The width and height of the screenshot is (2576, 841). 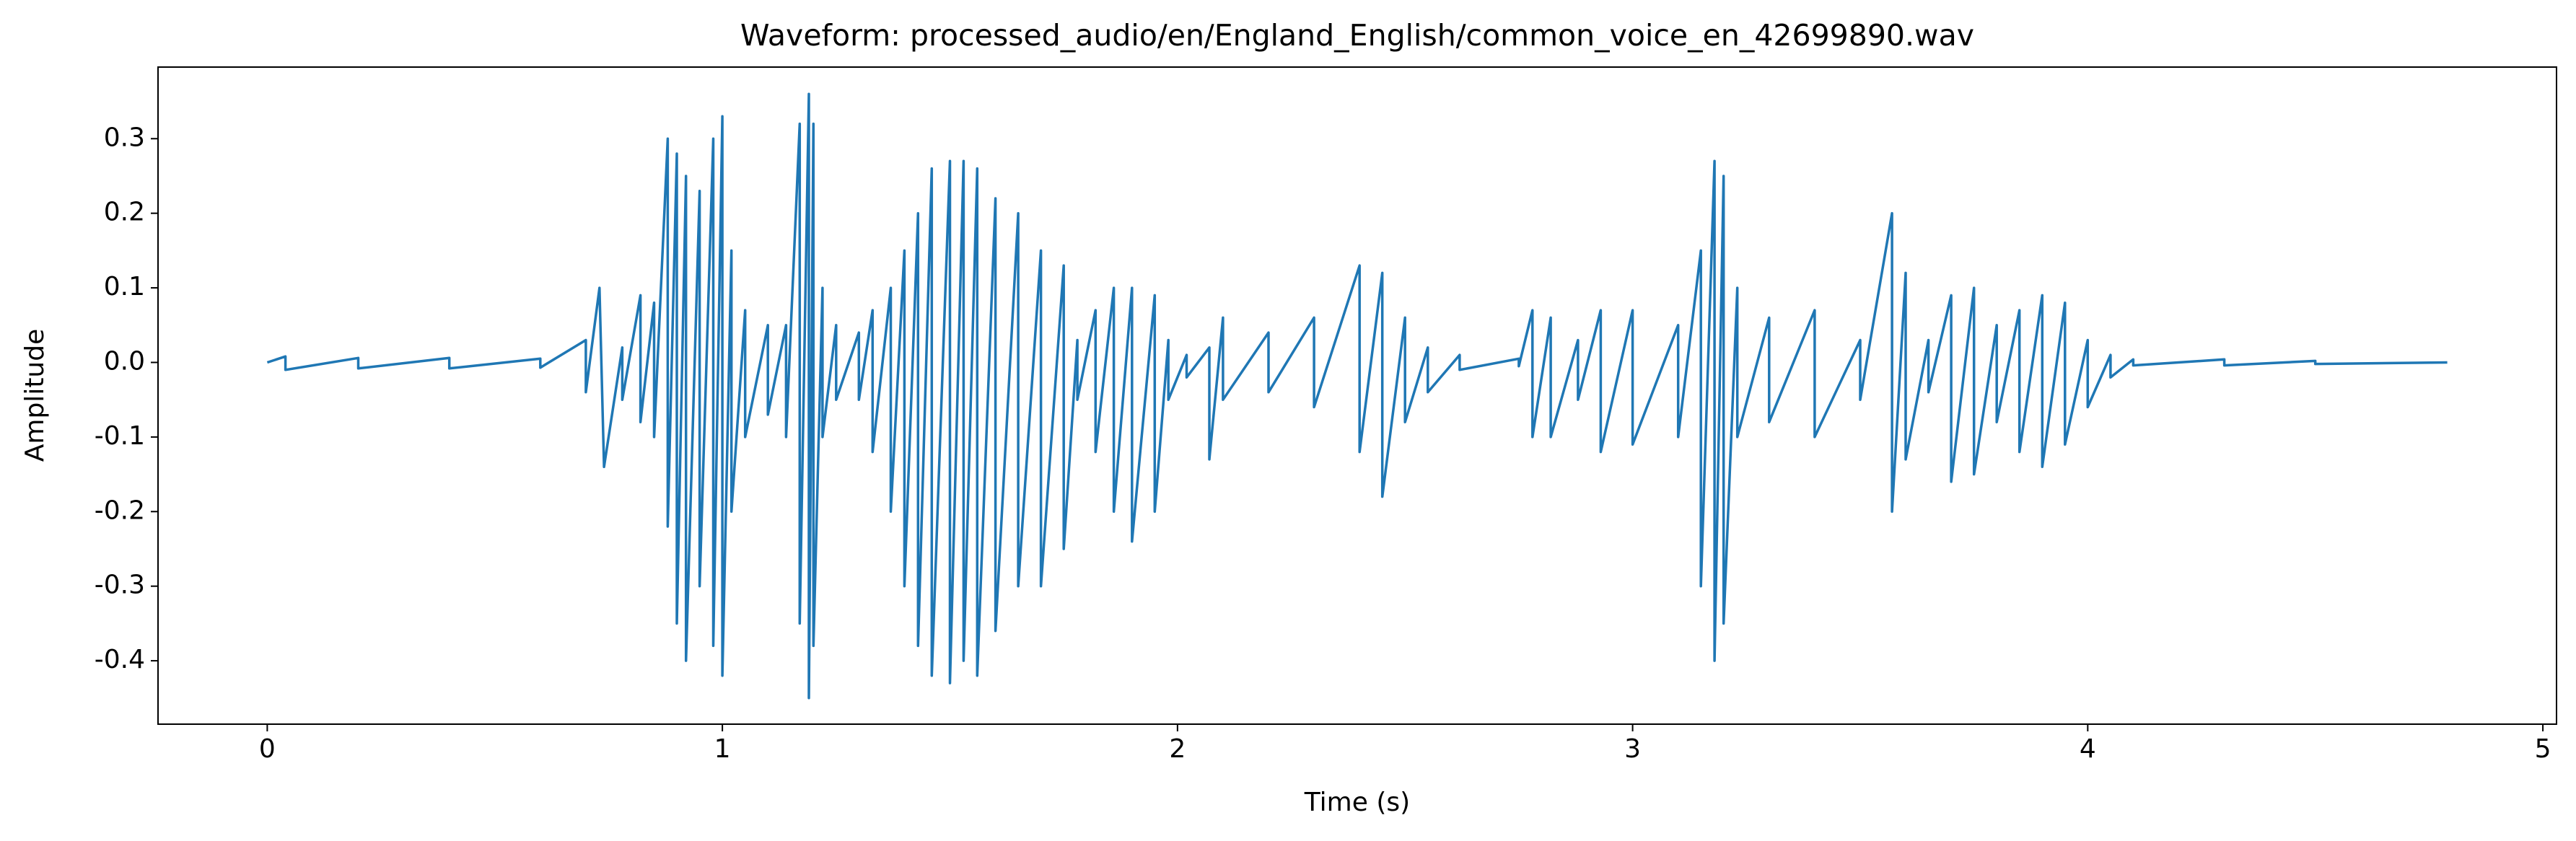 What do you see at coordinates (124, 137) in the screenshot?
I see `y-tick-label: 0.3` at bounding box center [124, 137].